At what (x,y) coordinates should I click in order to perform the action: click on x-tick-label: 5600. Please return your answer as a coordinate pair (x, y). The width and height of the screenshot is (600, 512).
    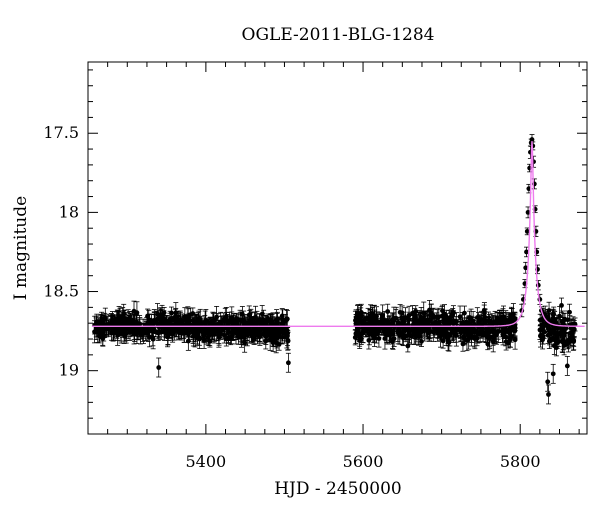
    Looking at the image, I should click on (363, 461).